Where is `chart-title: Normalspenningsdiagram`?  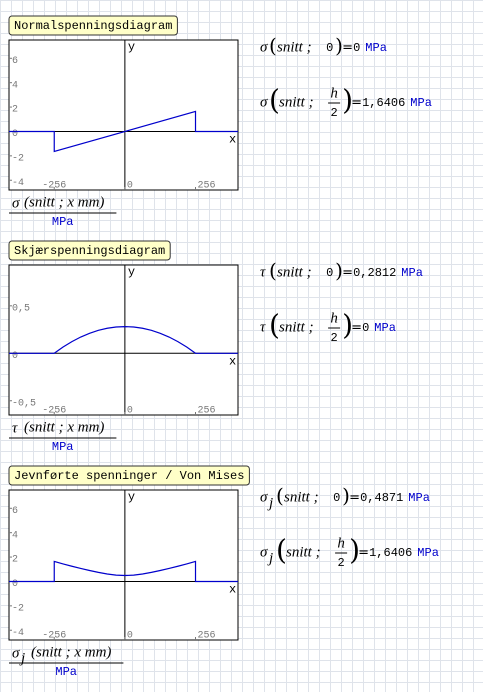 chart-title: Normalspenningsdiagram is located at coordinates (93, 26).